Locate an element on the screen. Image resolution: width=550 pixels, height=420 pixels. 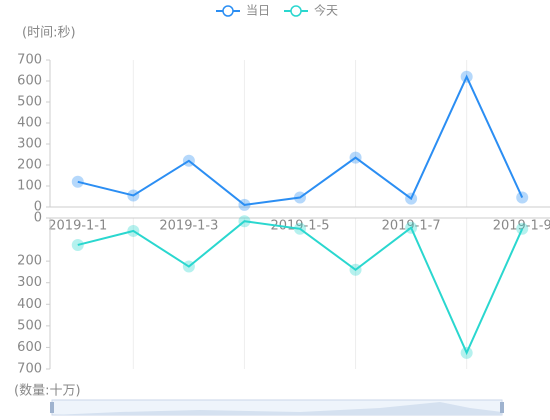
y-tick-label: 100 is located at coordinates (29, 186).